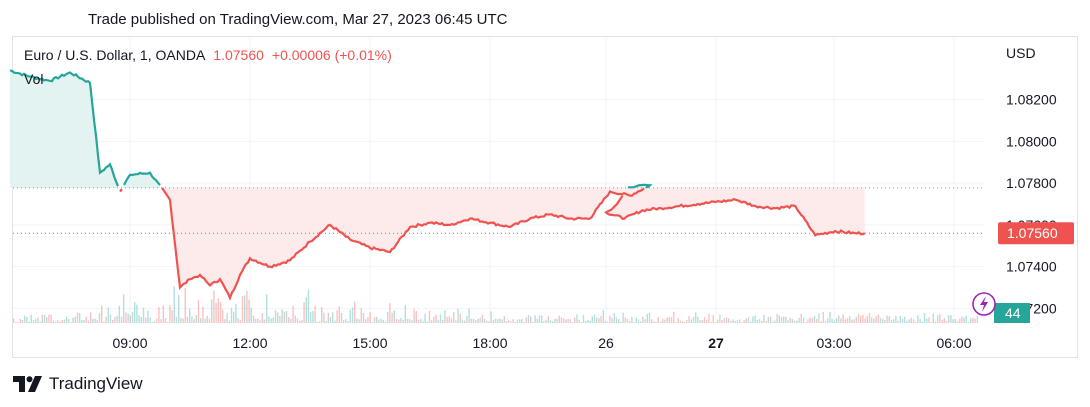  I want to click on brand-name: TradingView, so click(96, 383).